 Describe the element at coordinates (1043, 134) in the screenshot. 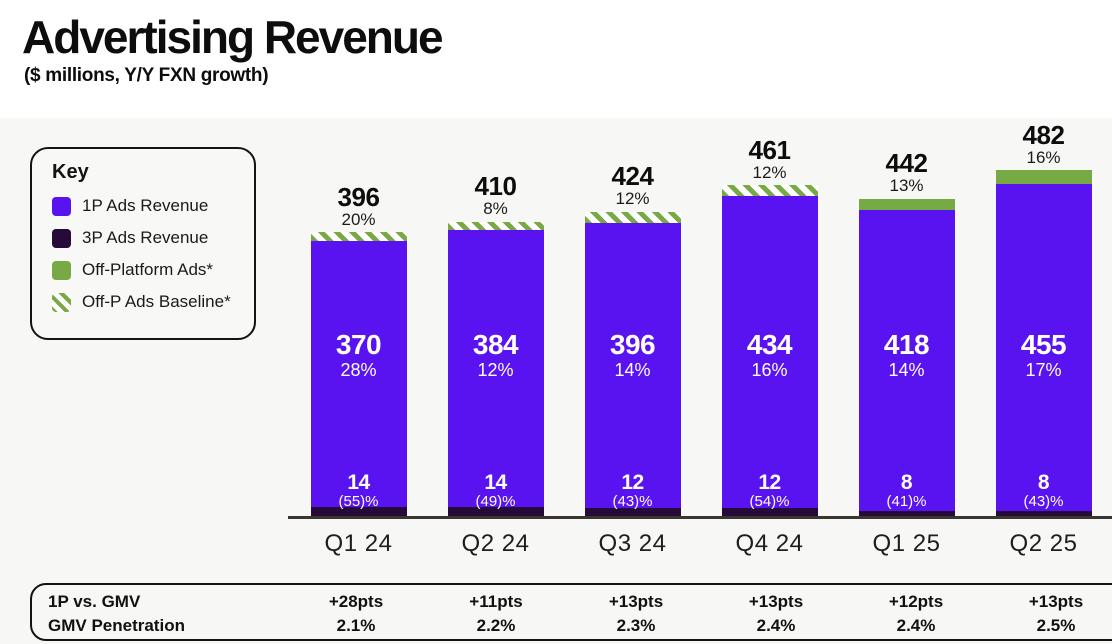

I see `total-value: 482` at that location.